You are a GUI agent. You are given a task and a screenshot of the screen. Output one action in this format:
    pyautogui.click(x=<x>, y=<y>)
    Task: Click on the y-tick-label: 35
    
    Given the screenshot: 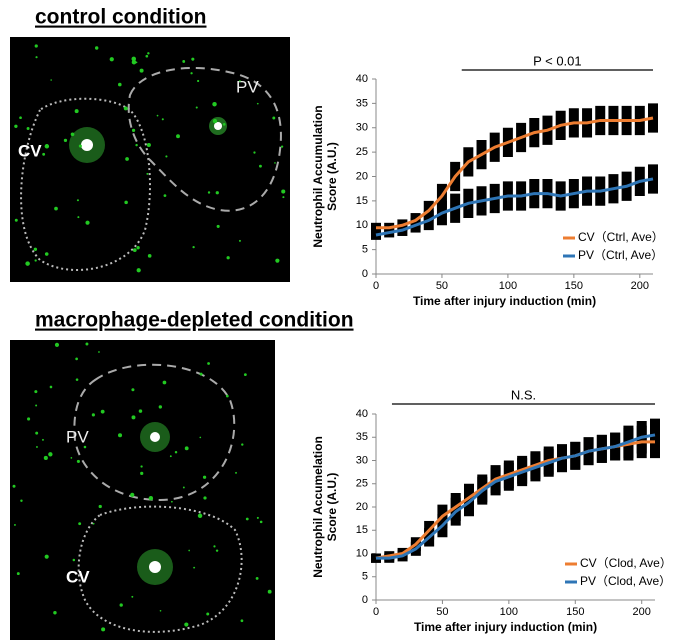 What is the action you would take?
    pyautogui.click(x=362, y=437)
    